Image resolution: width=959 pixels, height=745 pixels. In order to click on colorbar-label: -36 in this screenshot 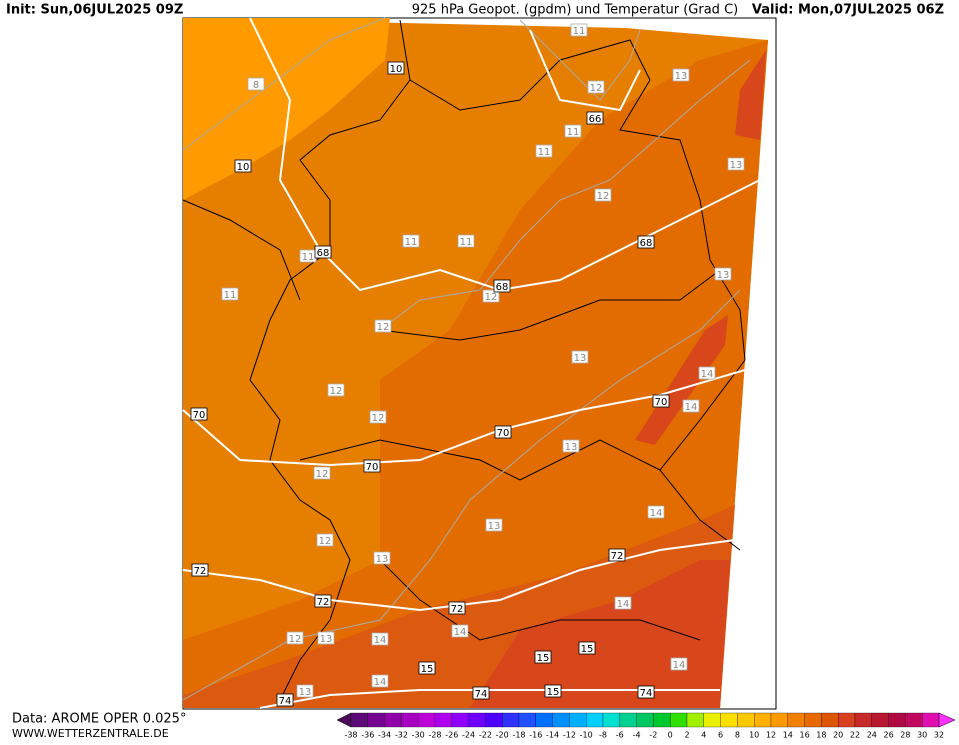, I will do `click(367, 735)`.